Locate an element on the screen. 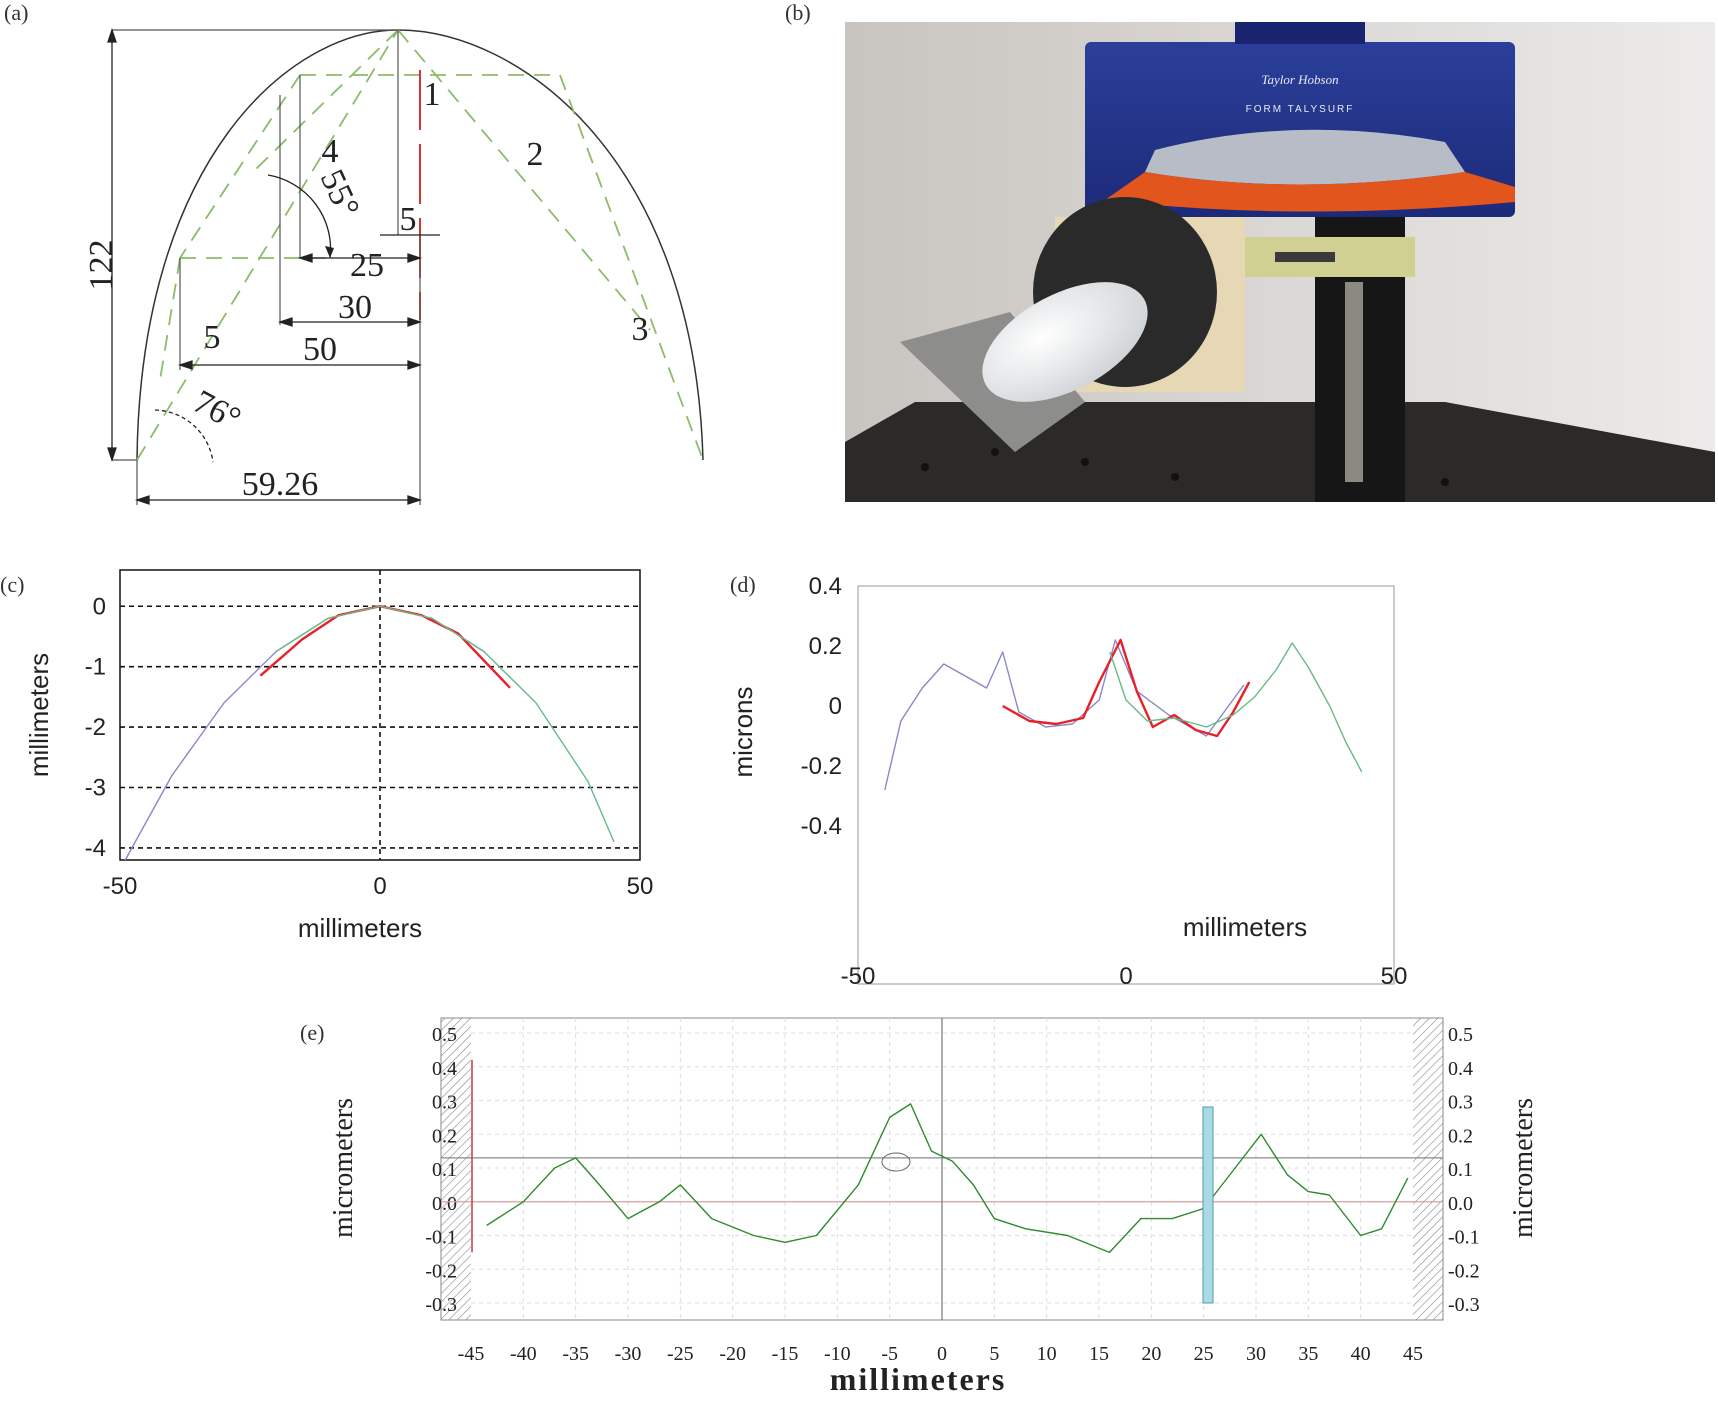 This screenshot has height=1404, width=1718. chart-c-ytick: -3 is located at coordinates (95, 788).